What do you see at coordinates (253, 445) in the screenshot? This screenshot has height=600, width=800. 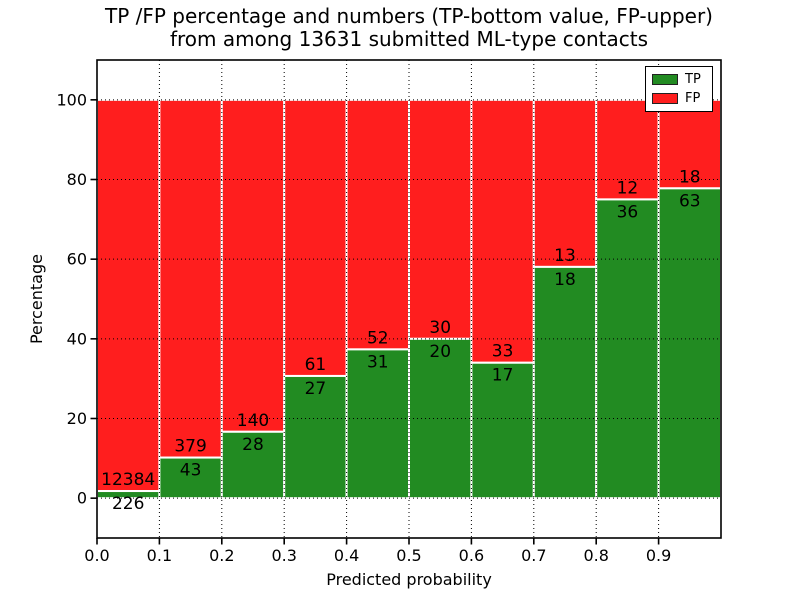 I see `tp-count-label-2: 28` at bounding box center [253, 445].